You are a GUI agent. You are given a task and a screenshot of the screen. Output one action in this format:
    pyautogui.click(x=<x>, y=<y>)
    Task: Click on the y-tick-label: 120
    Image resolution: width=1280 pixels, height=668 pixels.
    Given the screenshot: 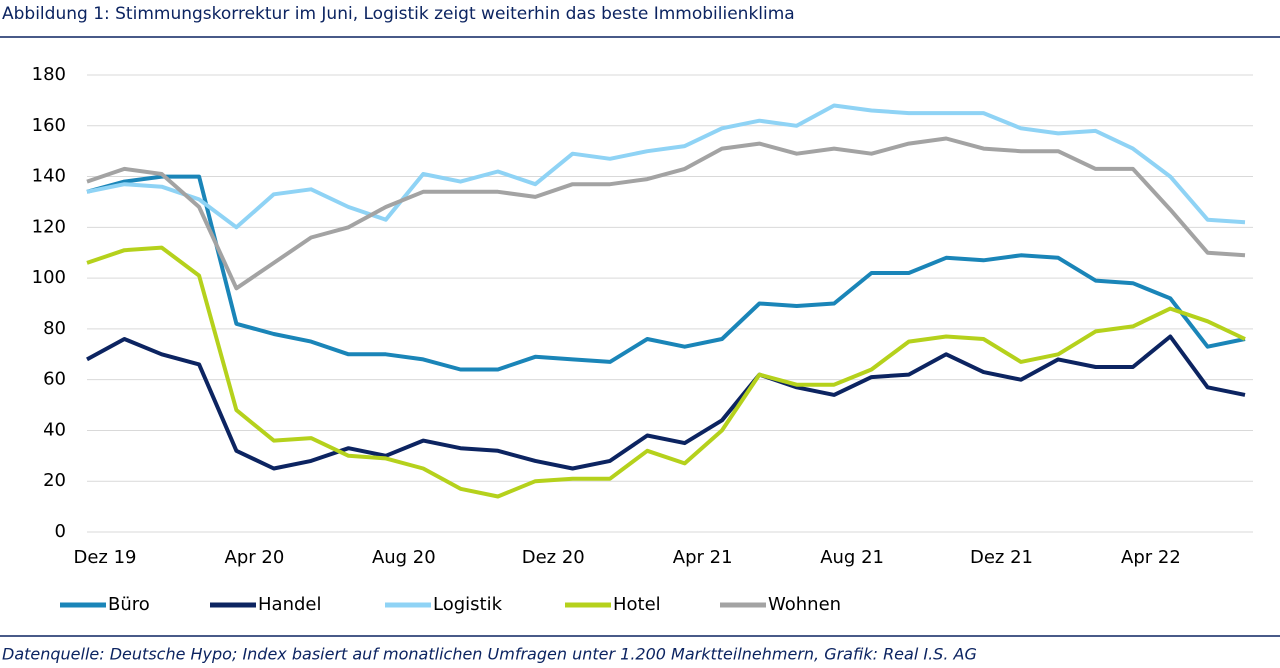 What is the action you would take?
    pyautogui.click(x=49, y=226)
    